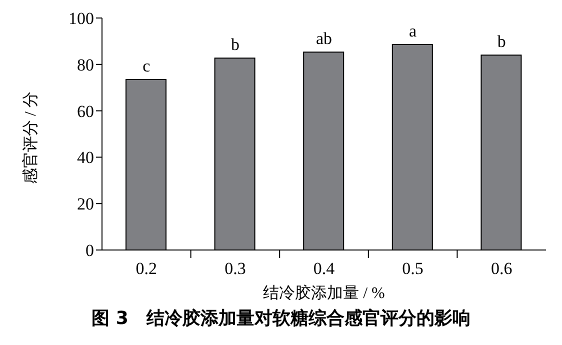 The image size is (562, 345). Describe the element at coordinates (90, 250) in the screenshot. I see `y-tick-label: 0` at that location.